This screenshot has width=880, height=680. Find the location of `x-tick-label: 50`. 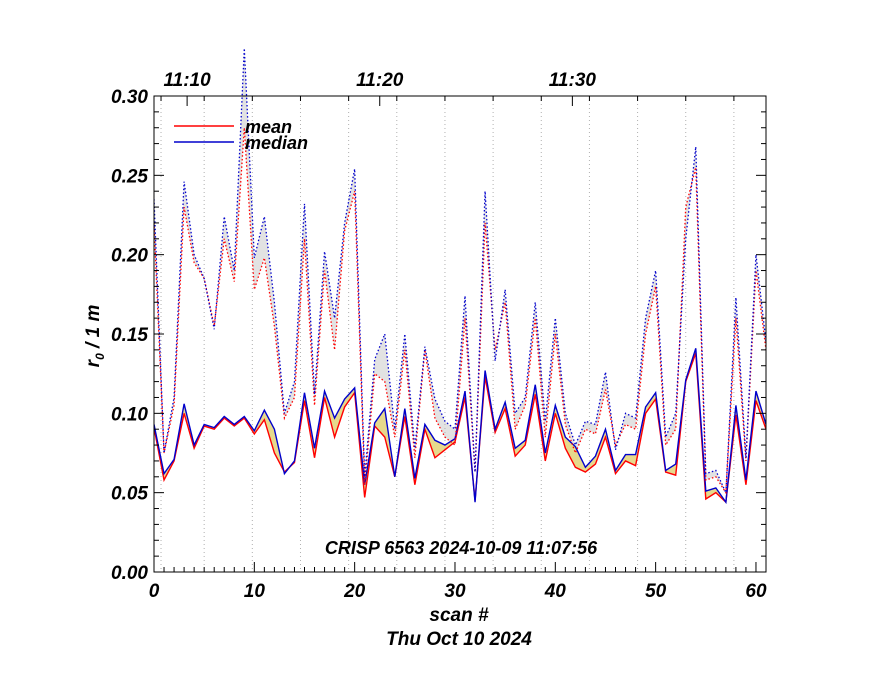

x-tick-label: 50 is located at coordinates (656, 591).